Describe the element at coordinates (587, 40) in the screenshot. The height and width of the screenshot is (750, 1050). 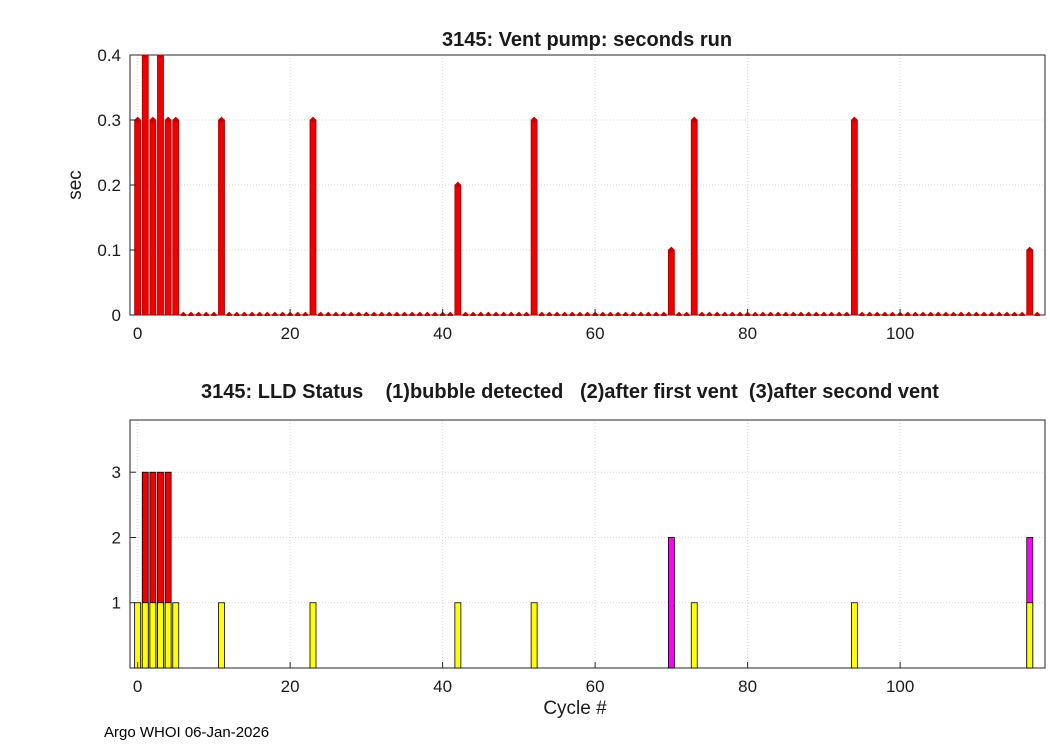
I see `top-chart-title: 3145: Vent pump: seconds run` at that location.